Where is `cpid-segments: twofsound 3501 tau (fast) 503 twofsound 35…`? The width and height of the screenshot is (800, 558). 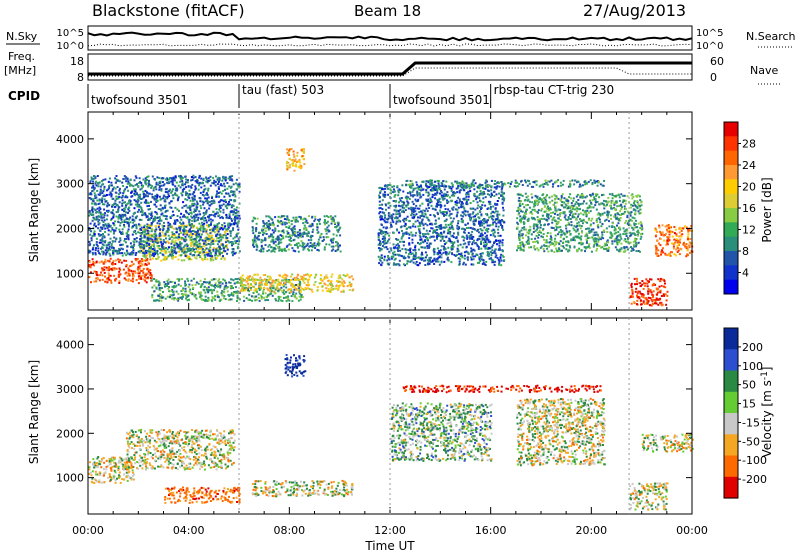 cpid-segments: twofsound 3501 tau (fast) 503 twofsound 35… is located at coordinates (351, 95).